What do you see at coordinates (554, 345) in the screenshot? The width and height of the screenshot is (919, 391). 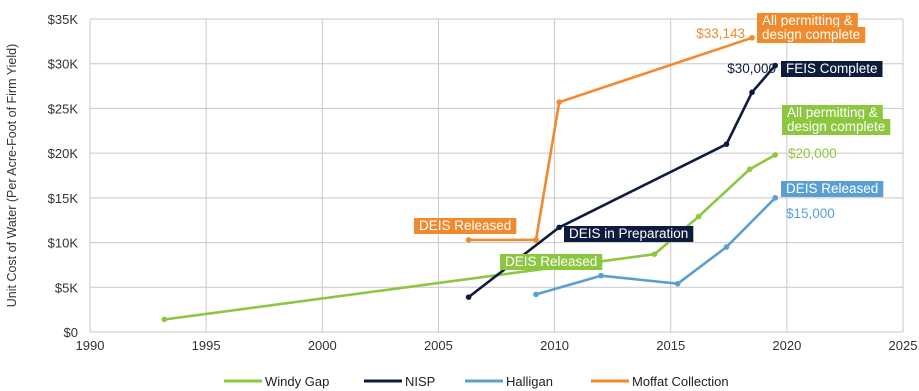 I see `x-tick-label: 2010` at bounding box center [554, 345].